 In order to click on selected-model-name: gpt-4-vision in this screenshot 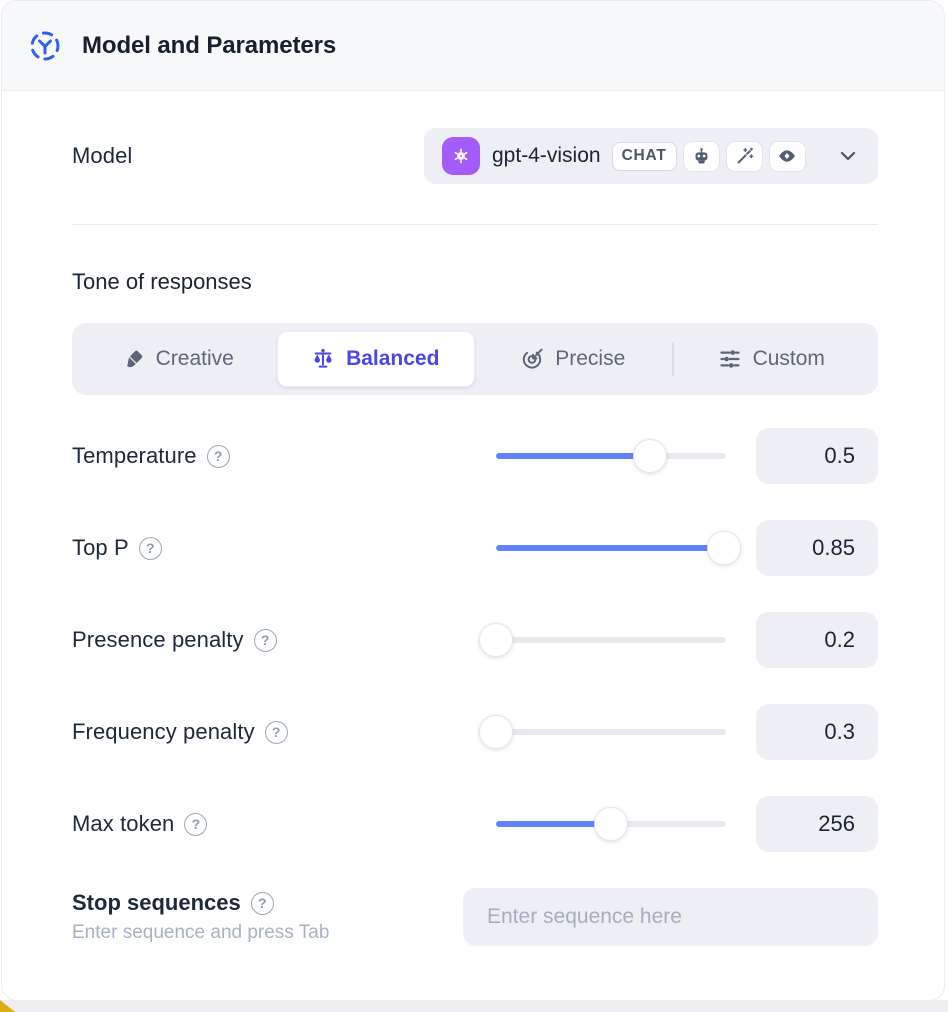, I will do `click(546, 155)`.